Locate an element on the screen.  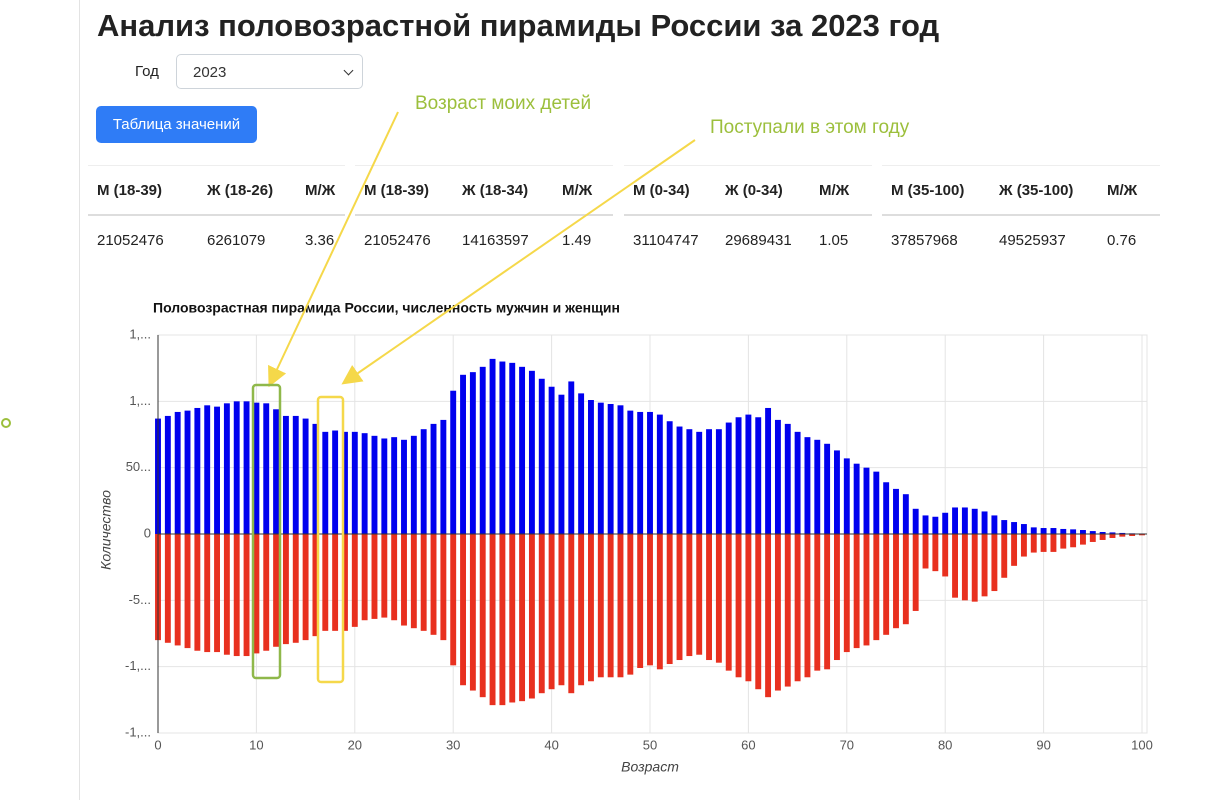
cell: 14163597 is located at coordinates (495, 240).